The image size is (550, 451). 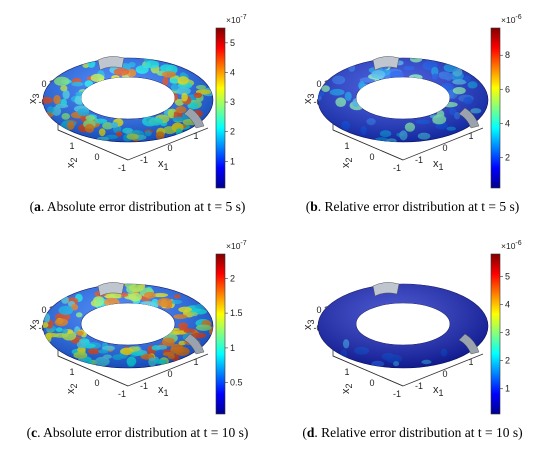 I want to click on colorbar: 8 6 4 2 ×10⁻⁶, so click(x=506, y=101).